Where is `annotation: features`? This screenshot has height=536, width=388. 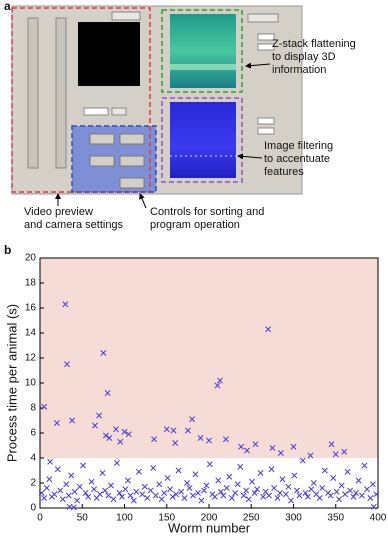
annotation: features is located at coordinates (284, 172).